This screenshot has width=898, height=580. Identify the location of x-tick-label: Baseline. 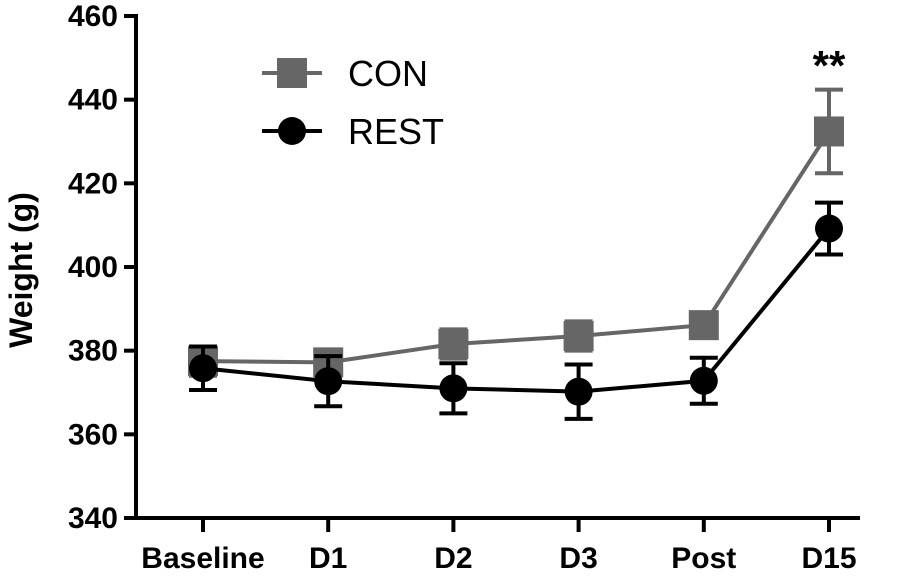
(202, 558).